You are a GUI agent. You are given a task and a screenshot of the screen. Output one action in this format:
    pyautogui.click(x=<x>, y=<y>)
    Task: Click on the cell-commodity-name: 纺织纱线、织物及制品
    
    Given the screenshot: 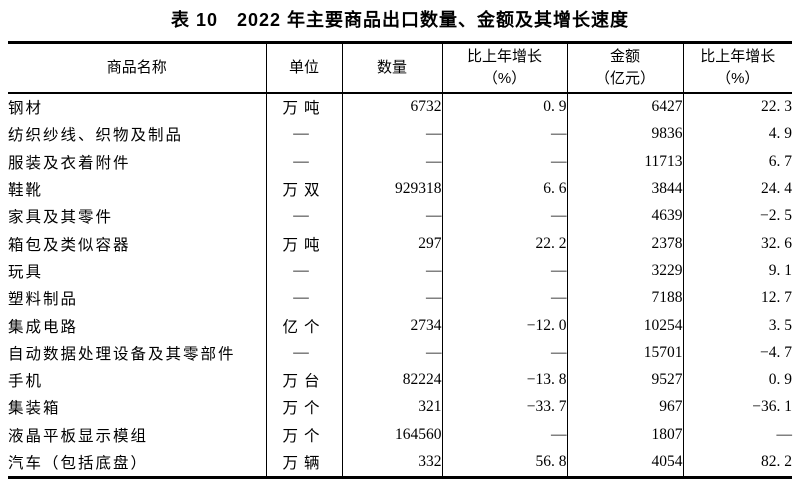 What is the action you would take?
    pyautogui.click(x=96, y=136)
    